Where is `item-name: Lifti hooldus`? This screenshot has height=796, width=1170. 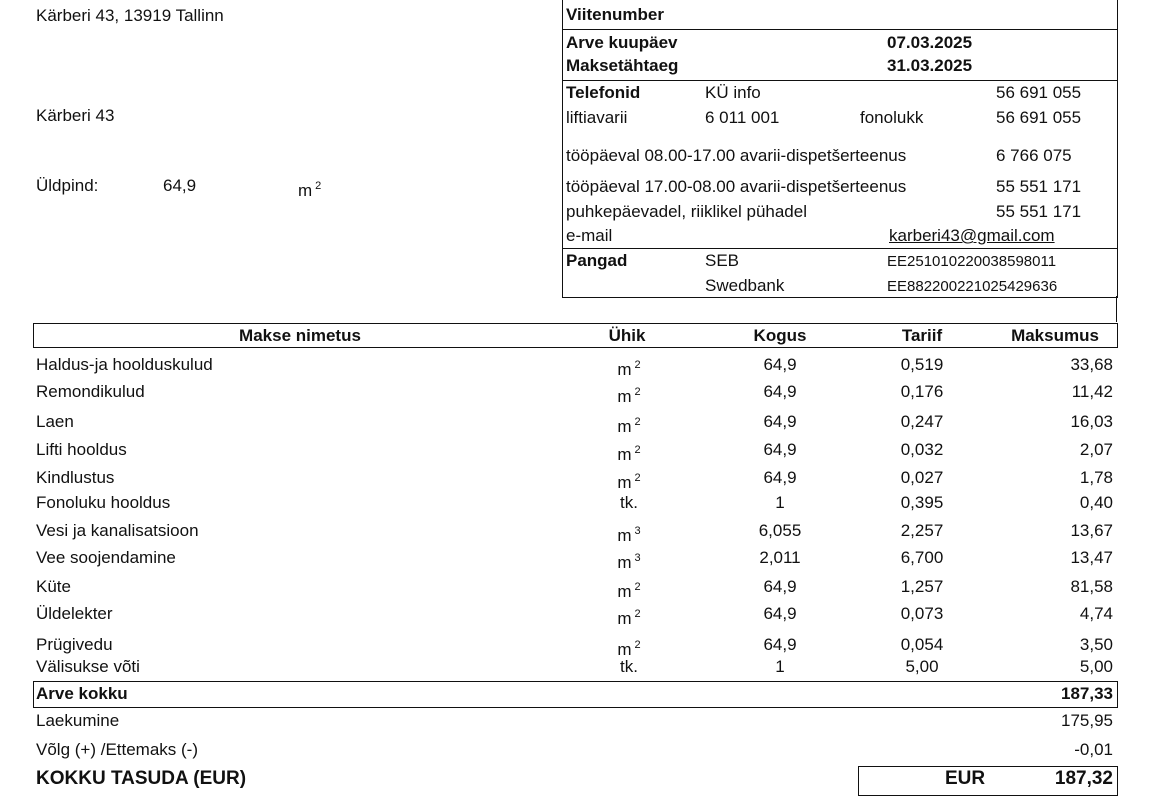 item-name: Lifti hooldus is located at coordinates (81, 449).